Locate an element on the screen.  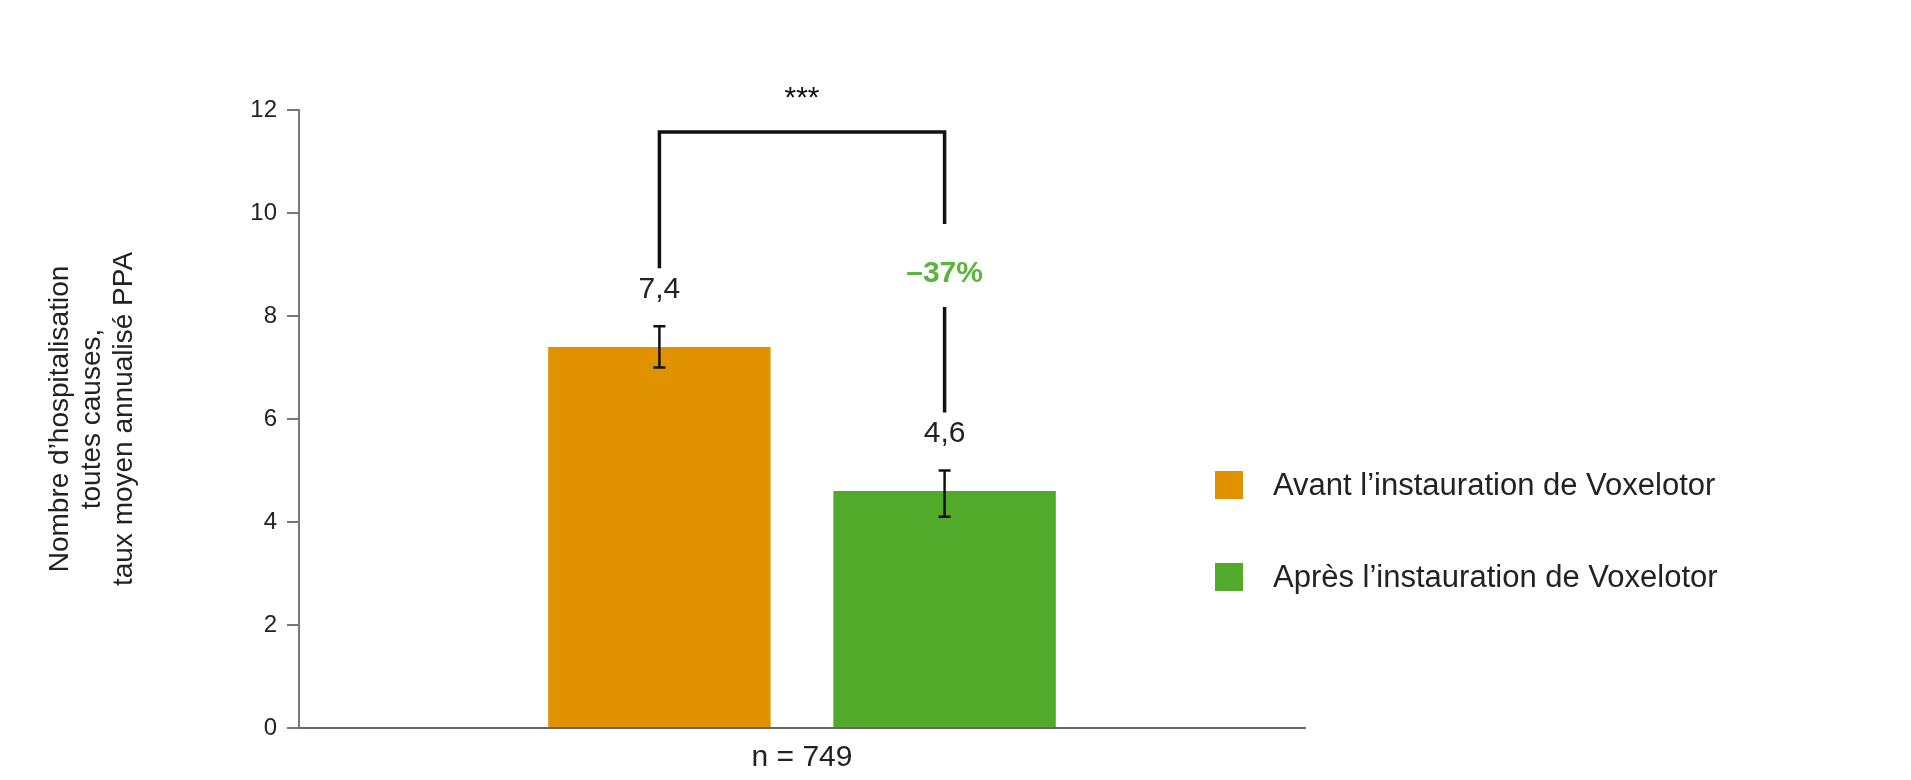
y-tick-label: 12 is located at coordinates (263, 108).